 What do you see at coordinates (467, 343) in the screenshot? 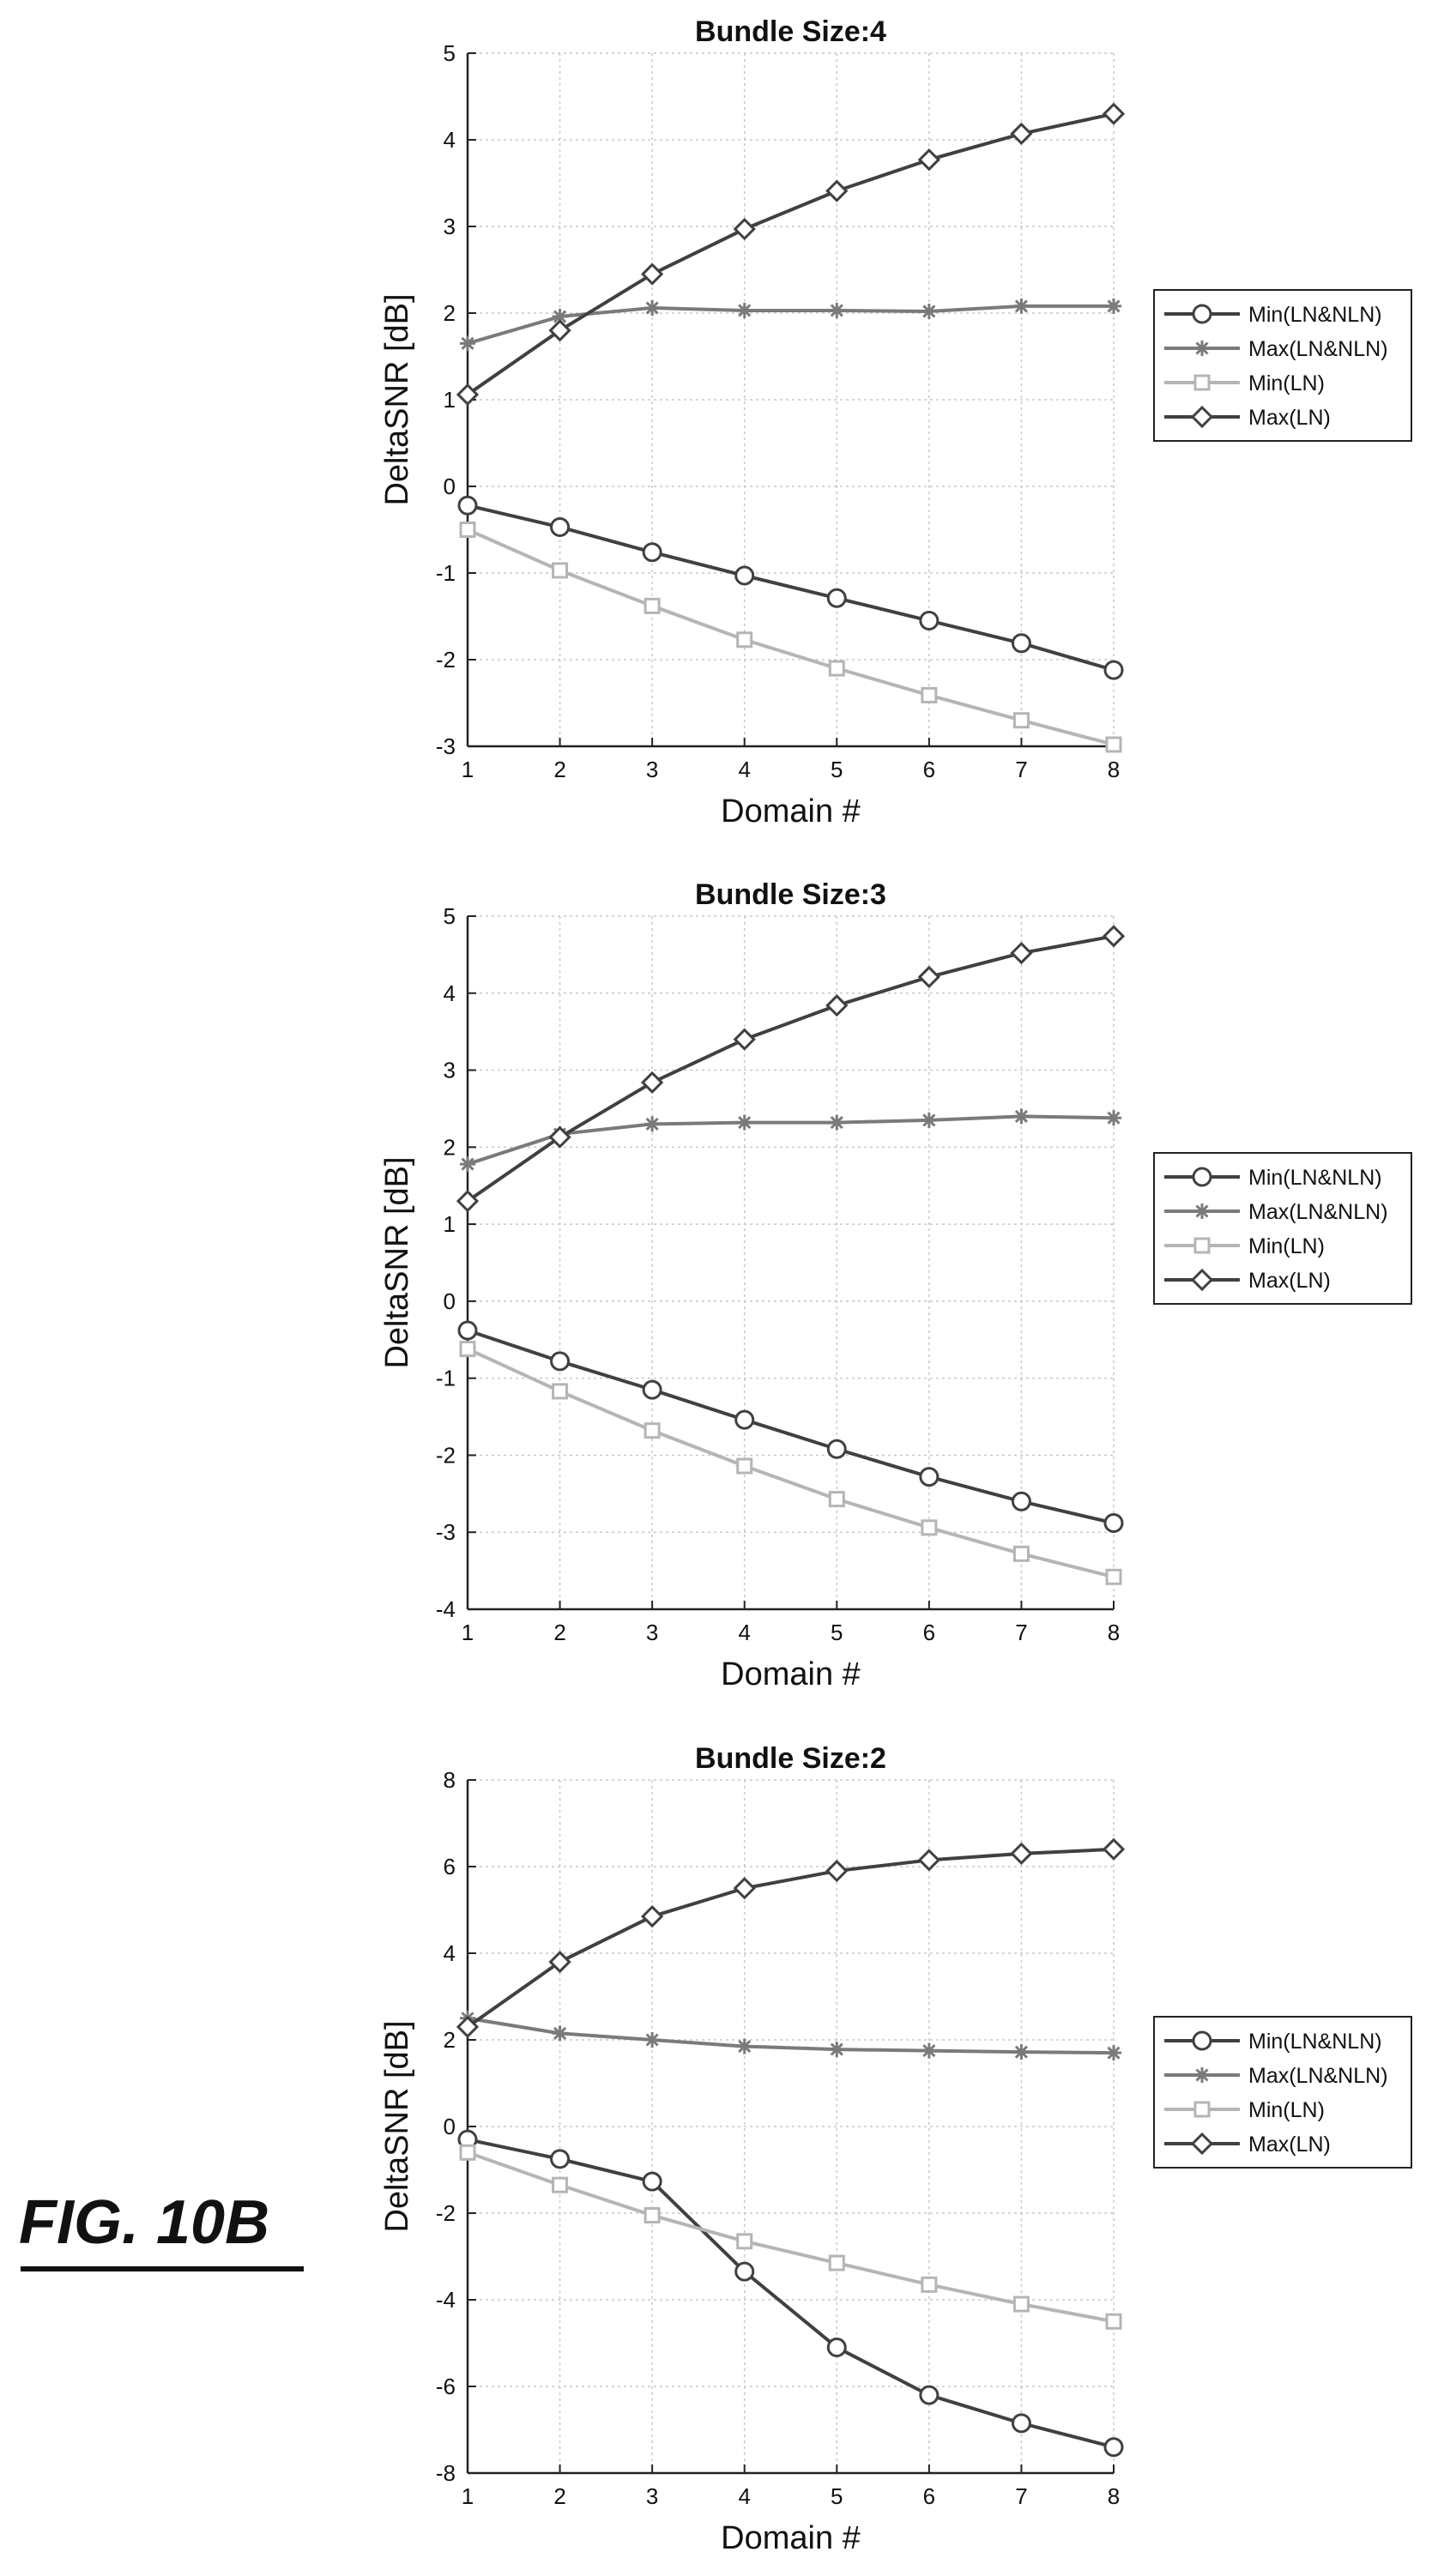
I see `data-point-s2-x1` at bounding box center [467, 343].